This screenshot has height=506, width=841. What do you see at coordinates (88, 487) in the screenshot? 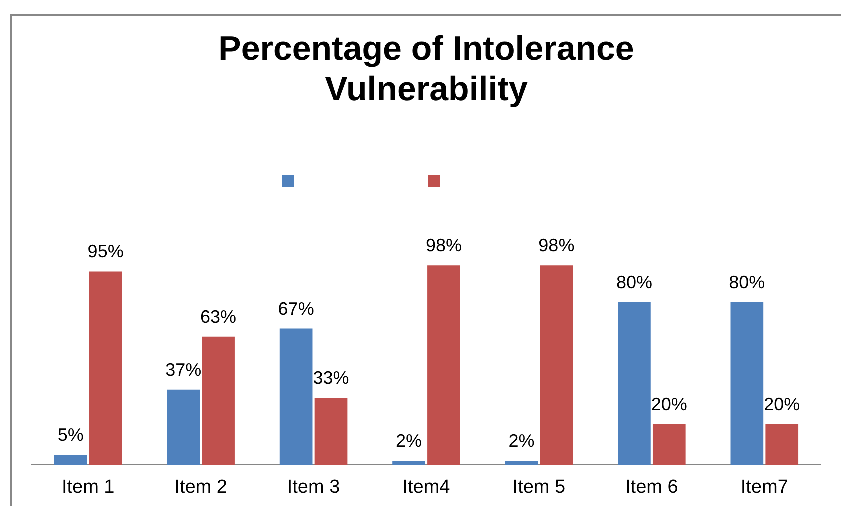
I see `x-tick-label: Item 1` at bounding box center [88, 487].